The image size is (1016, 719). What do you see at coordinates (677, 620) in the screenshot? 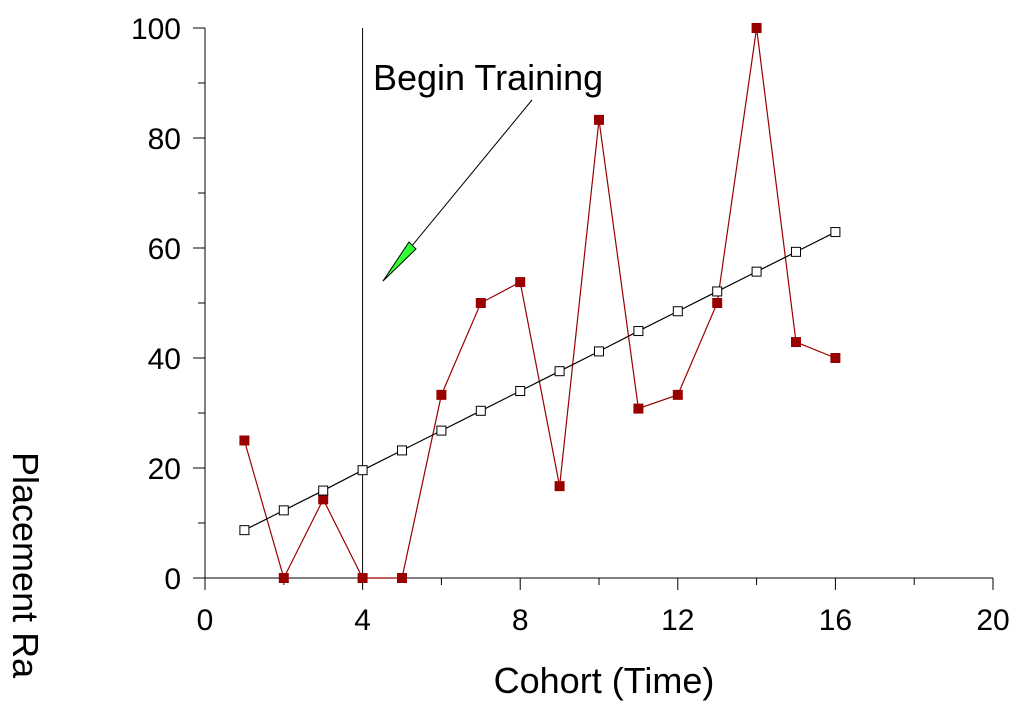
I see `x-tick-label: 12` at bounding box center [677, 620].